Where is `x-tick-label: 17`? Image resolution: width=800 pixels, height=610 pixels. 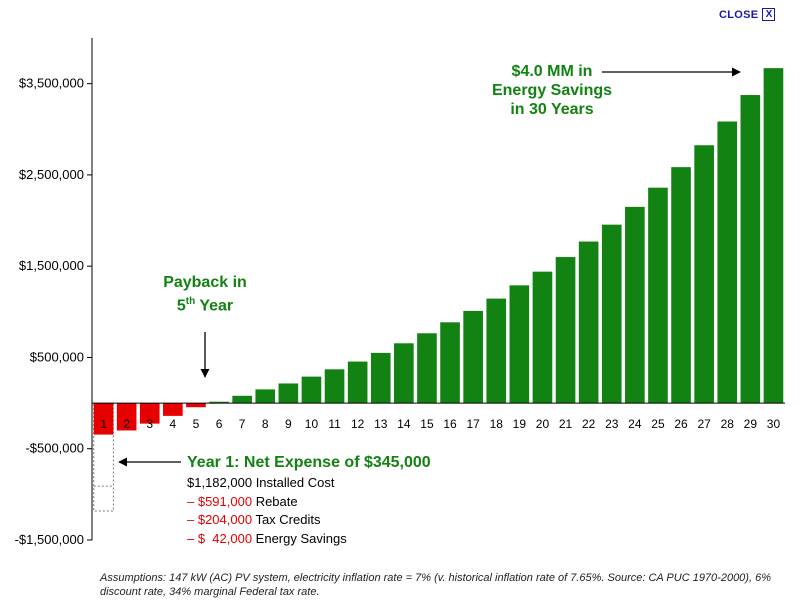
x-tick-label: 17 is located at coordinates (473, 424).